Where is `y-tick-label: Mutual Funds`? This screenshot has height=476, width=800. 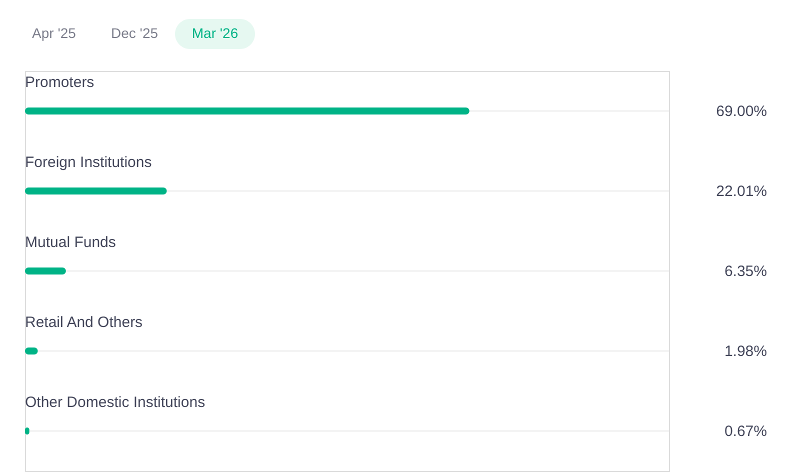 y-tick-label: Mutual Funds is located at coordinates (70, 242).